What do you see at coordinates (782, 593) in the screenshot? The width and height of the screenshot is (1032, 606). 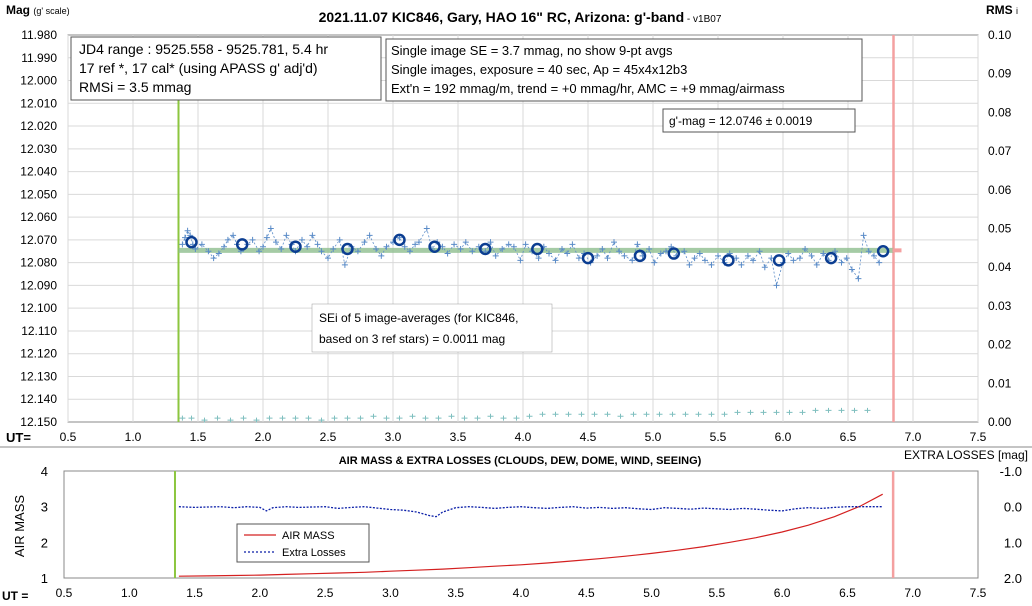 I see `x-tick-label: 6.0` at bounding box center [782, 593].